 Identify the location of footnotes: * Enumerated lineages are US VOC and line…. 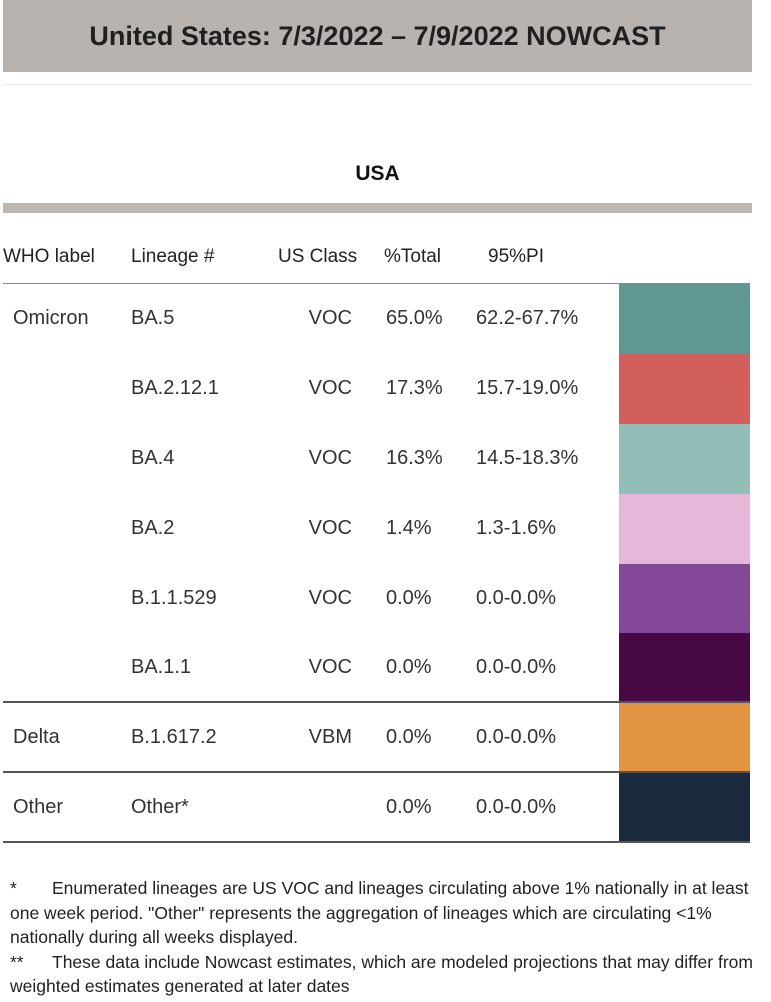
(382, 937).